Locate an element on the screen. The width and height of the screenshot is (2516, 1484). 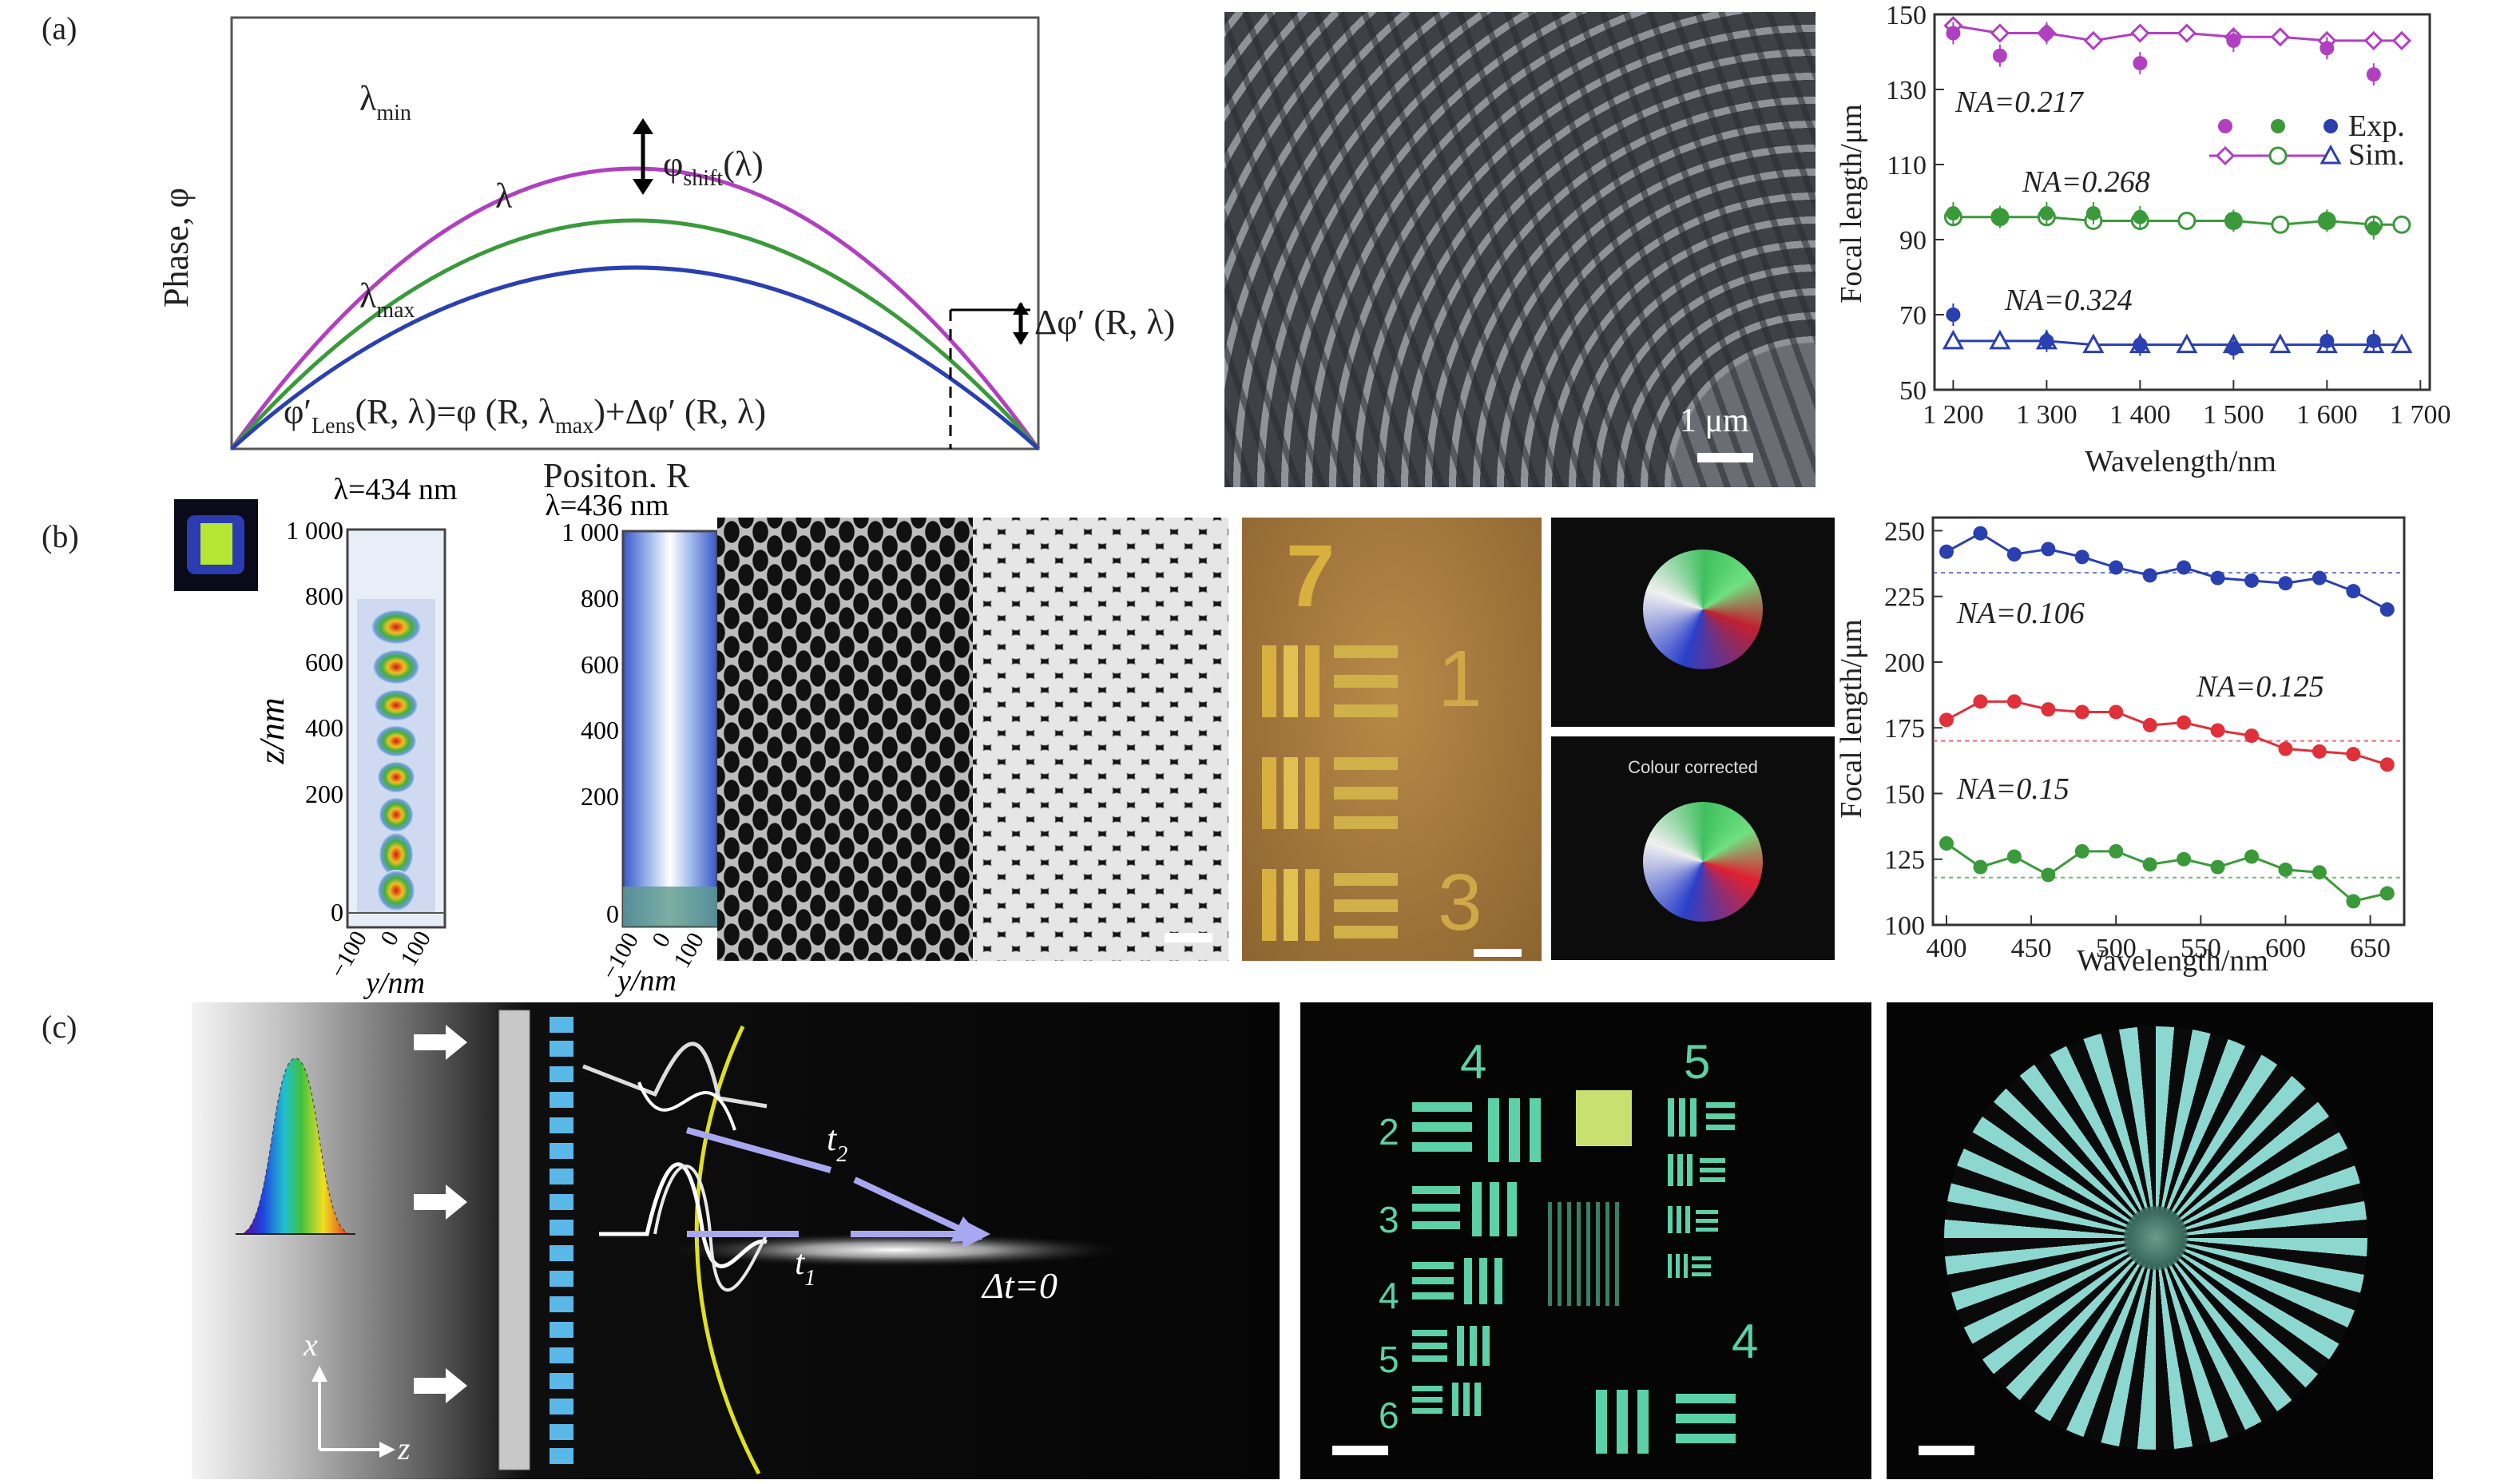
panel-label-a: (a) is located at coordinates (59, 28).